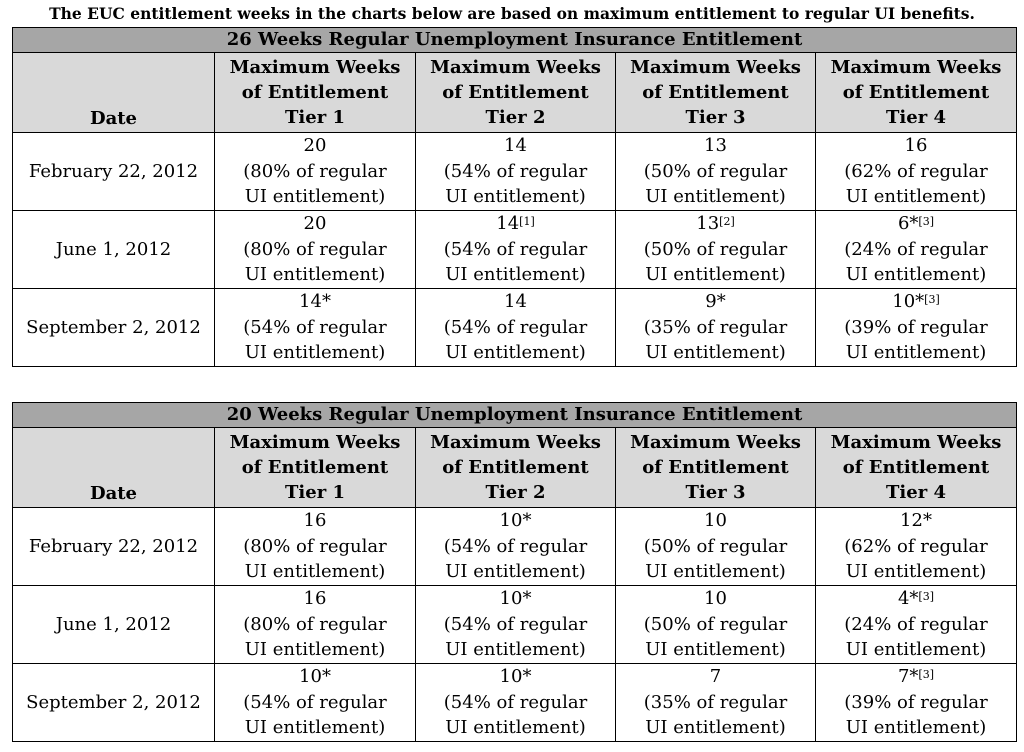  I want to click on weeks-value: 14[1], so click(515, 224).